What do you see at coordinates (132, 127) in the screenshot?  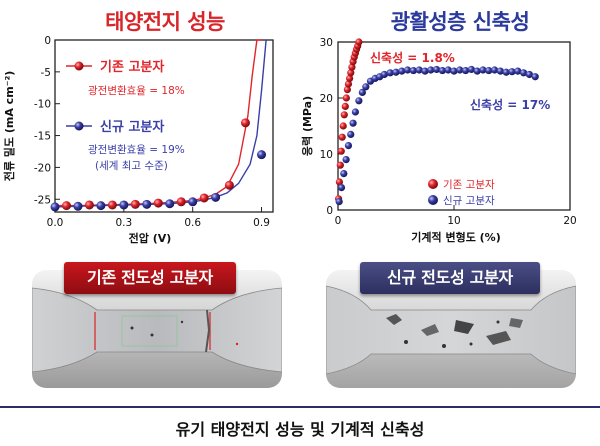 I see `jv-legend-new-label: 신규 고분자` at bounding box center [132, 127].